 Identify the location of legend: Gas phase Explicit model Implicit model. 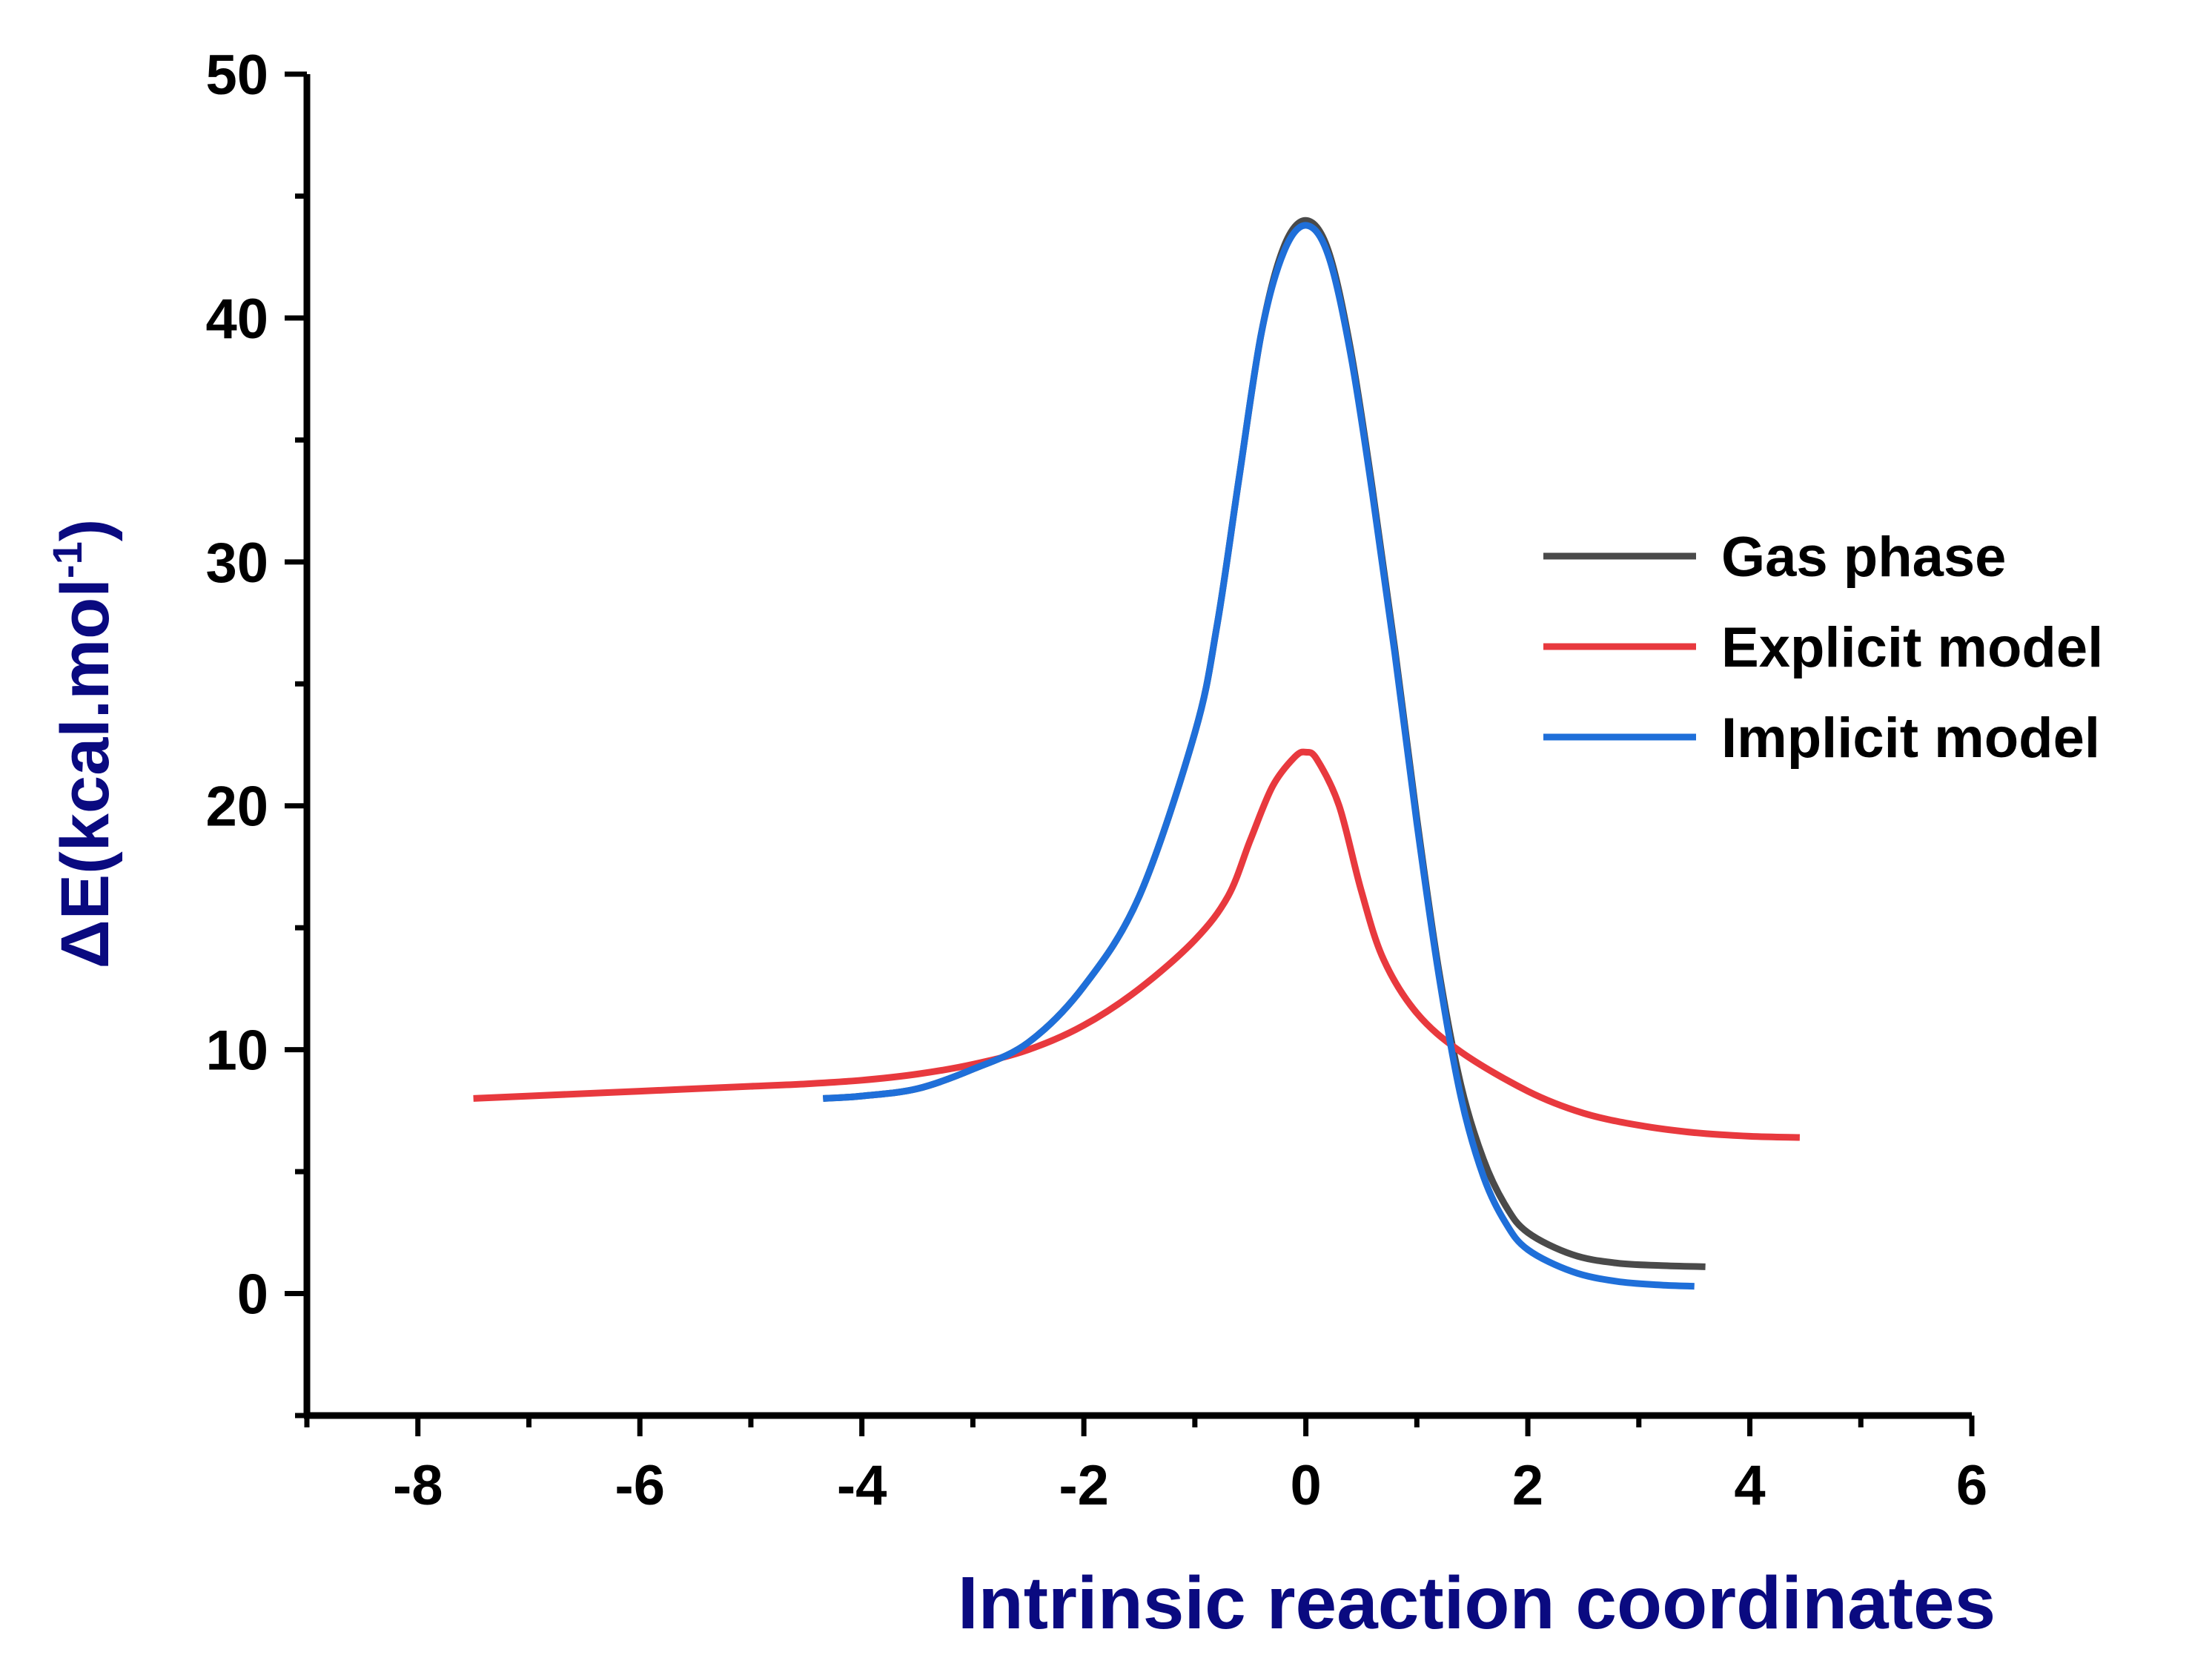
(1823, 648).